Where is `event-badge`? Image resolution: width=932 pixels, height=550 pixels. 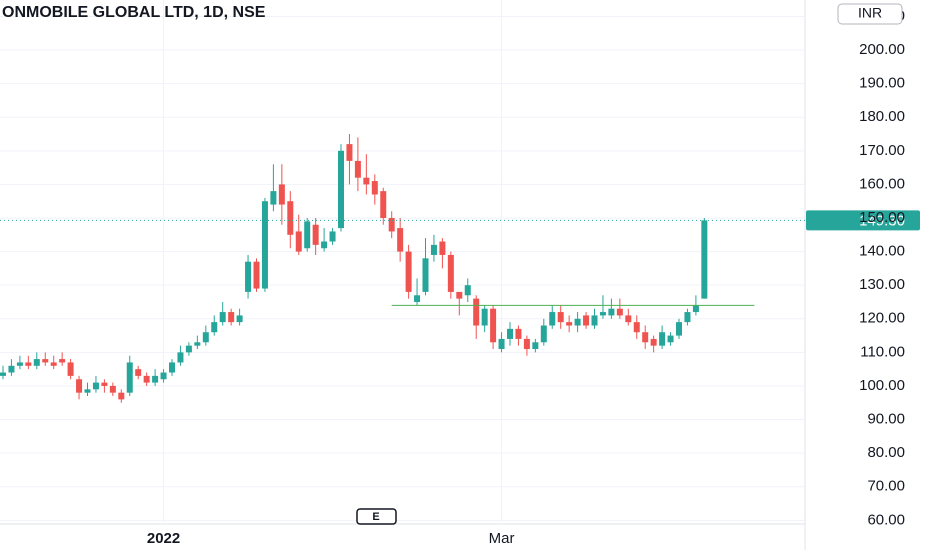 event-badge is located at coordinates (376, 516).